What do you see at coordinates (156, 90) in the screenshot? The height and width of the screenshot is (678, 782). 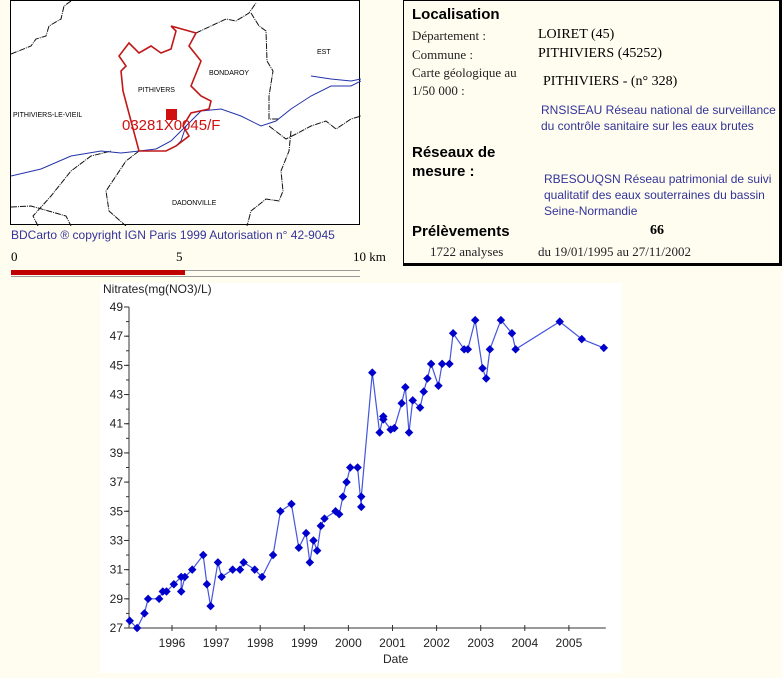 I see `map-label-pithiviers: PITHIVERS` at bounding box center [156, 90].